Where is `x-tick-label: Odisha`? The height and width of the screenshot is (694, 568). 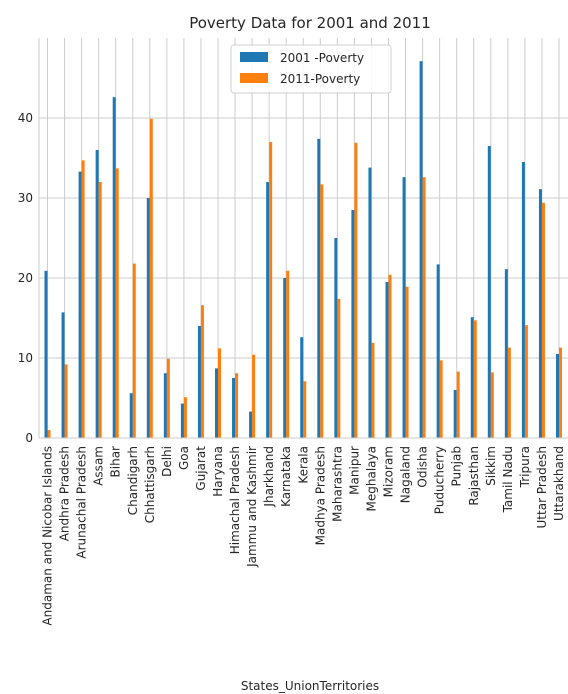
x-tick-label: Odisha is located at coordinates (423, 467).